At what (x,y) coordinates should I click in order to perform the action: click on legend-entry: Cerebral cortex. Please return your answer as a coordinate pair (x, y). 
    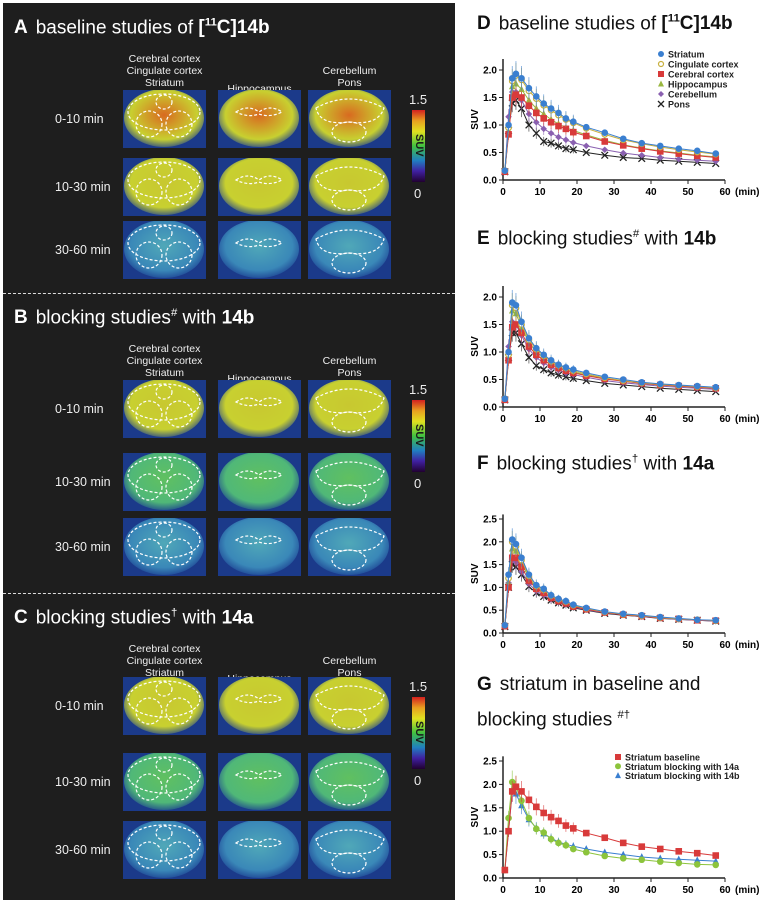
    Looking at the image, I should click on (701, 75).